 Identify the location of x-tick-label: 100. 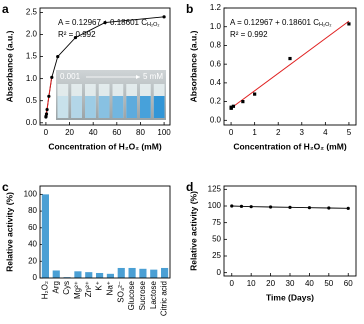
(164, 132).